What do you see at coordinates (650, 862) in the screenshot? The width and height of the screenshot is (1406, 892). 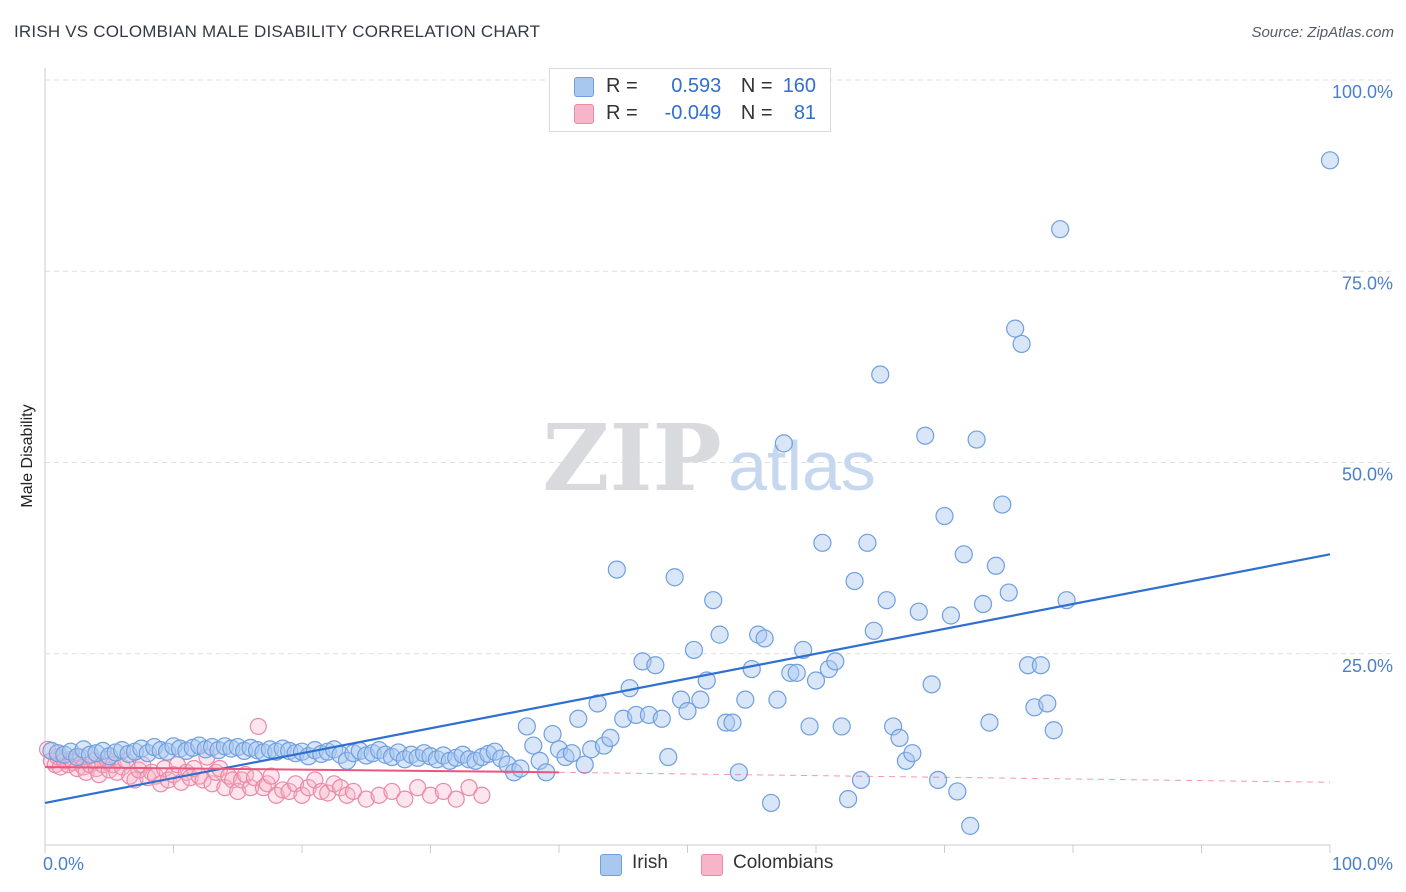 I see `series-label-irish: Irish` at bounding box center [650, 862].